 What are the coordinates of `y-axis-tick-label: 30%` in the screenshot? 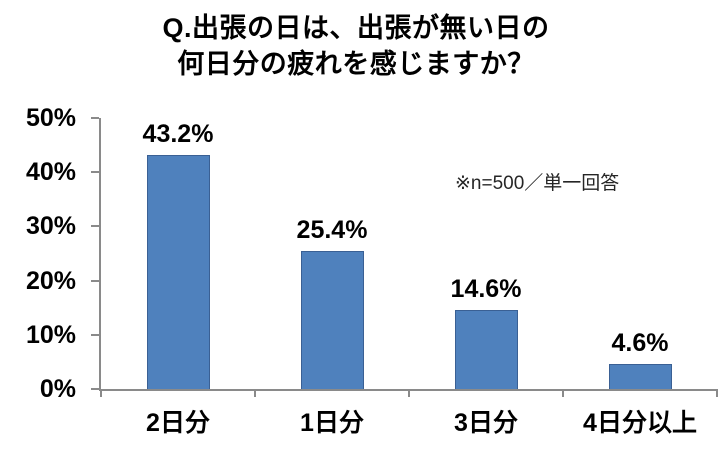 It's located at (50, 226).